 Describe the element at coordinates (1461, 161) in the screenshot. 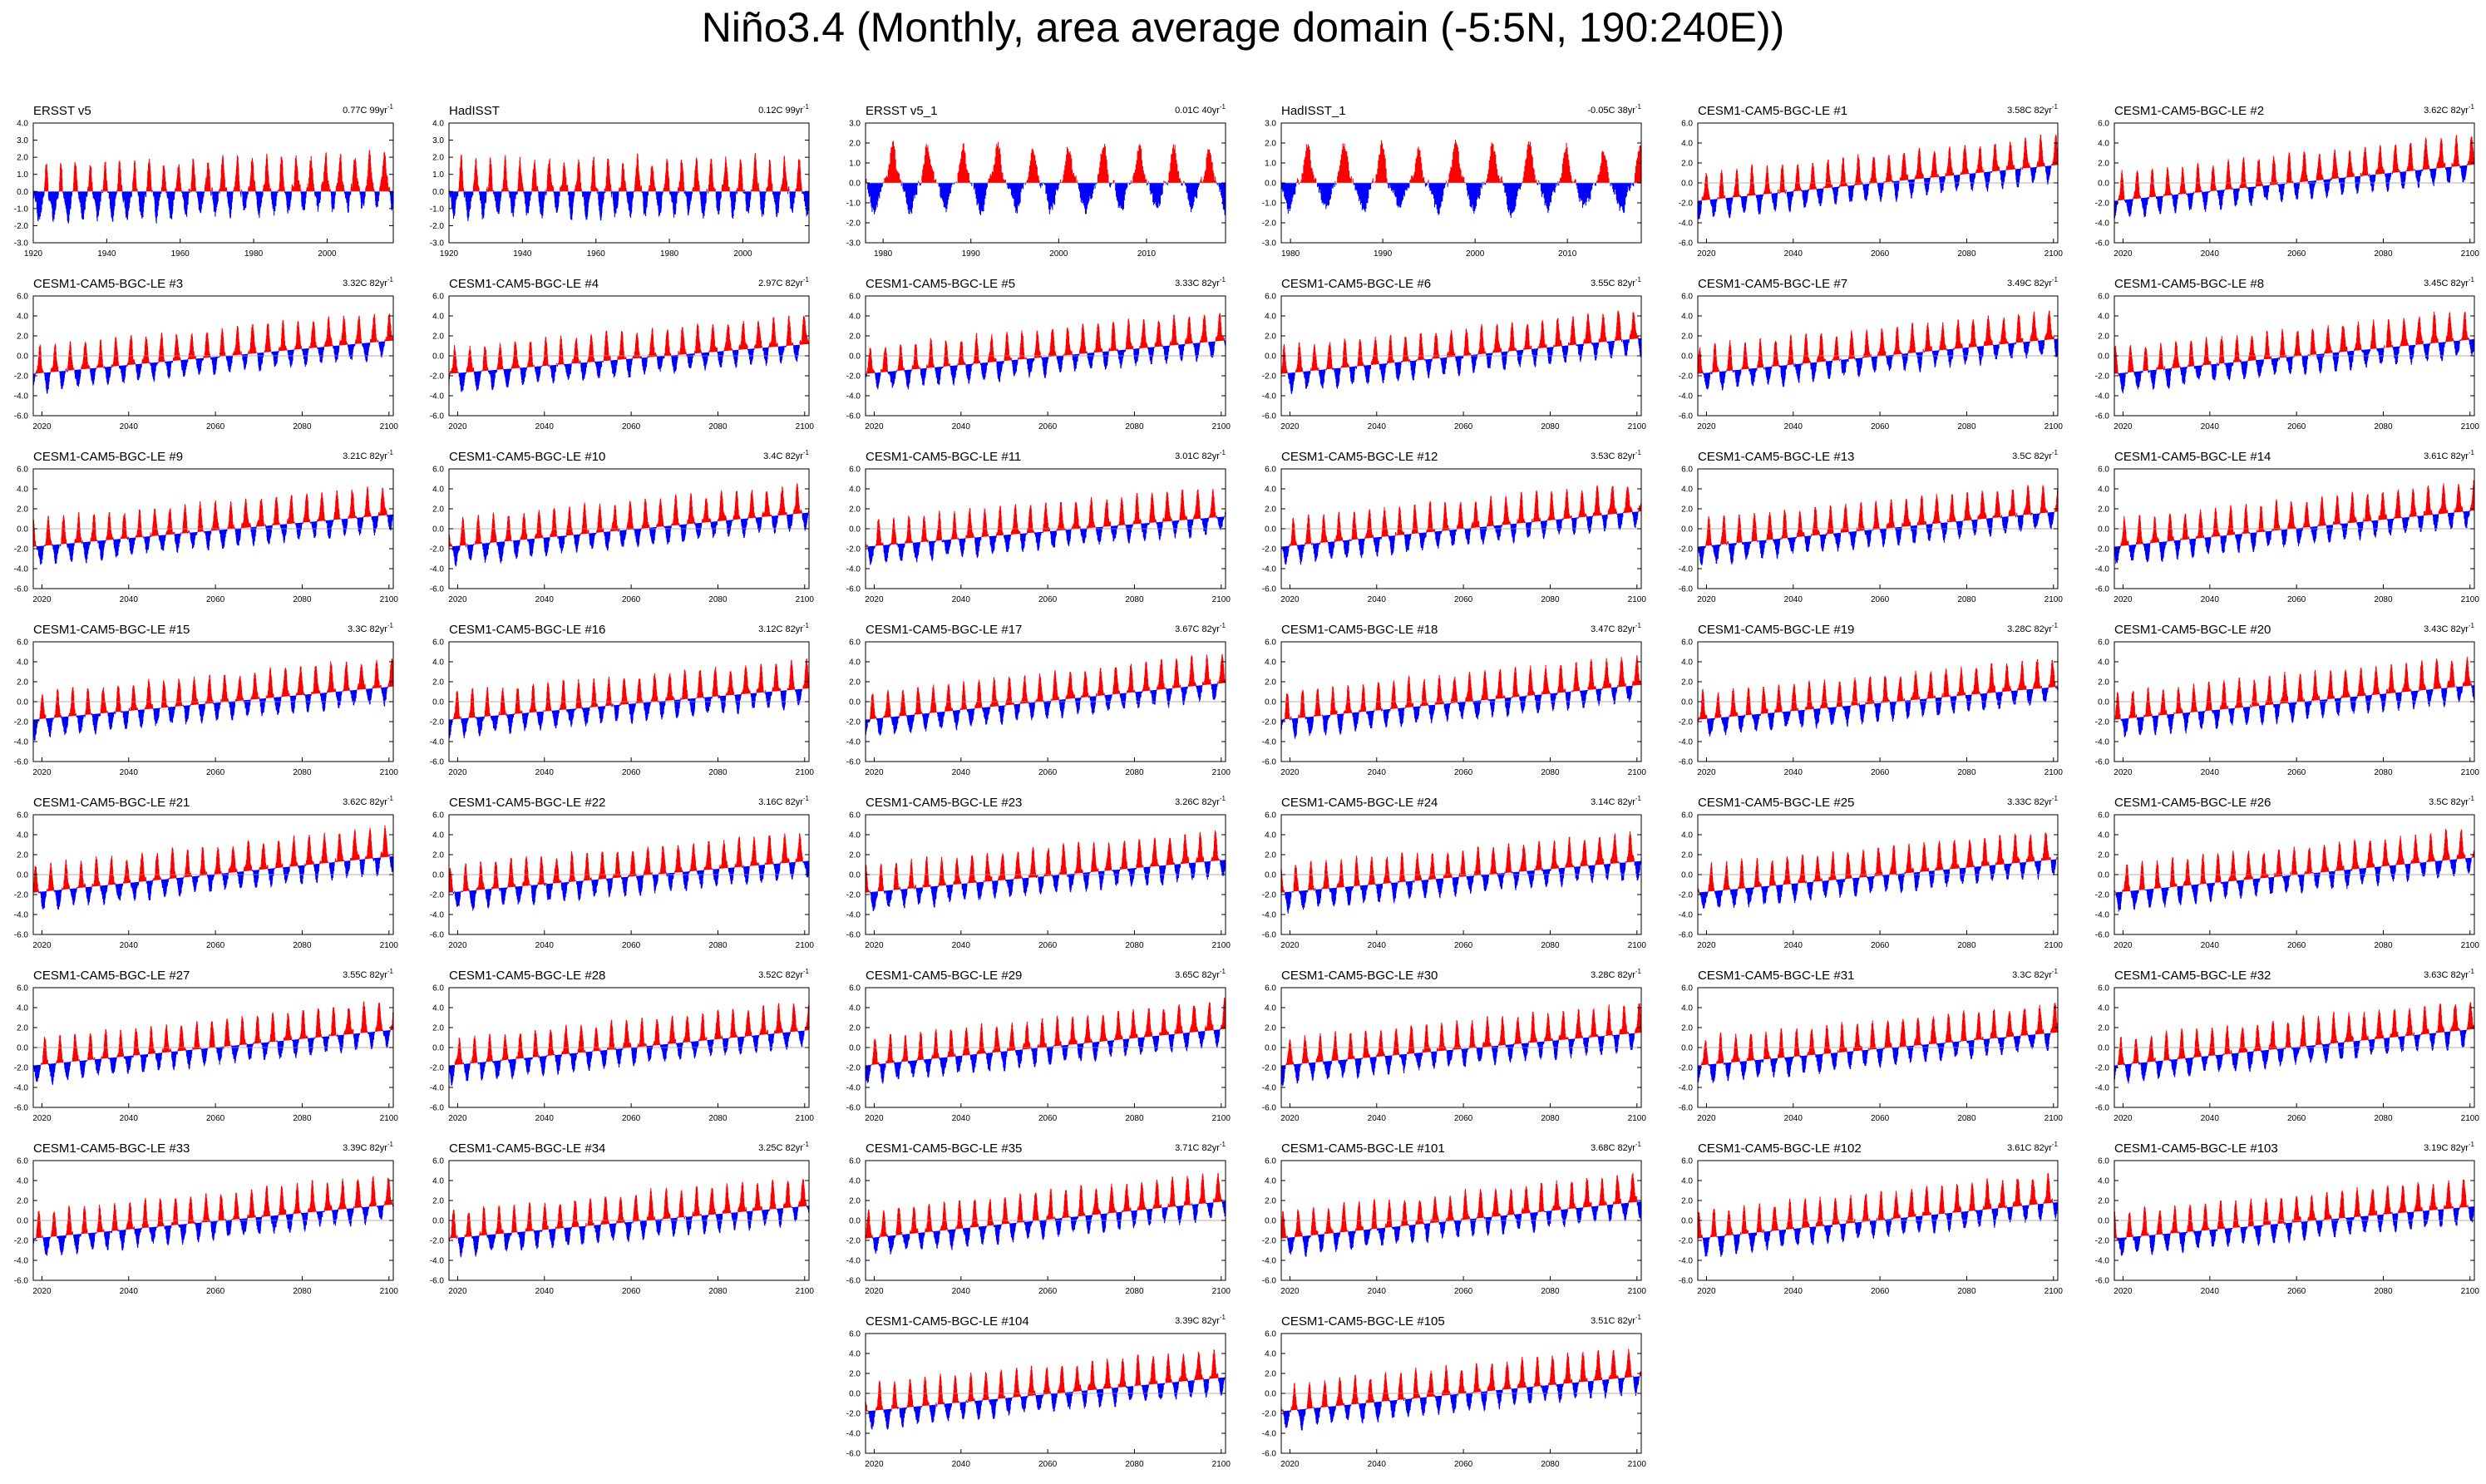

I see `positive-area` at that location.